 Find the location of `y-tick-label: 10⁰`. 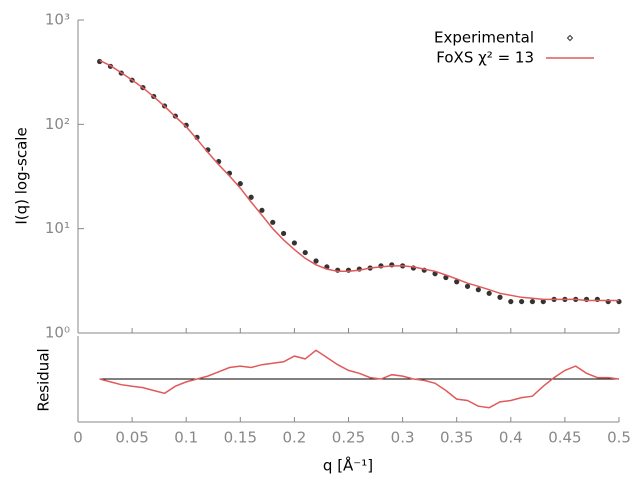

y-tick-label: 10⁰ is located at coordinates (57, 333).